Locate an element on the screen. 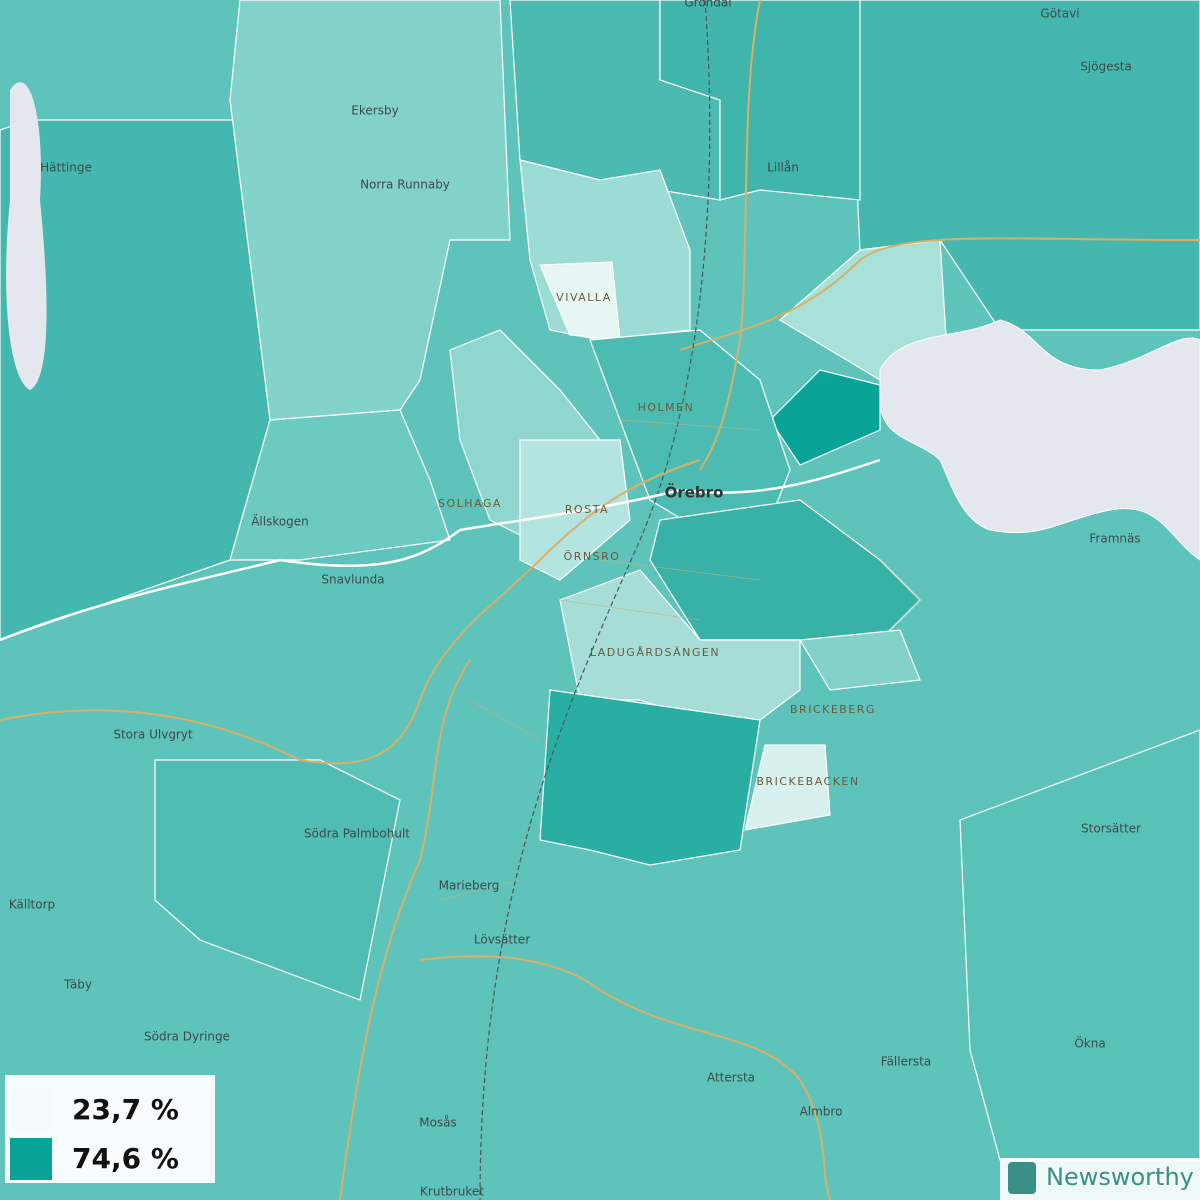 Image resolution: width=1200 pixels, height=1200 pixels. district-label: SOLHAGA is located at coordinates (470, 503).